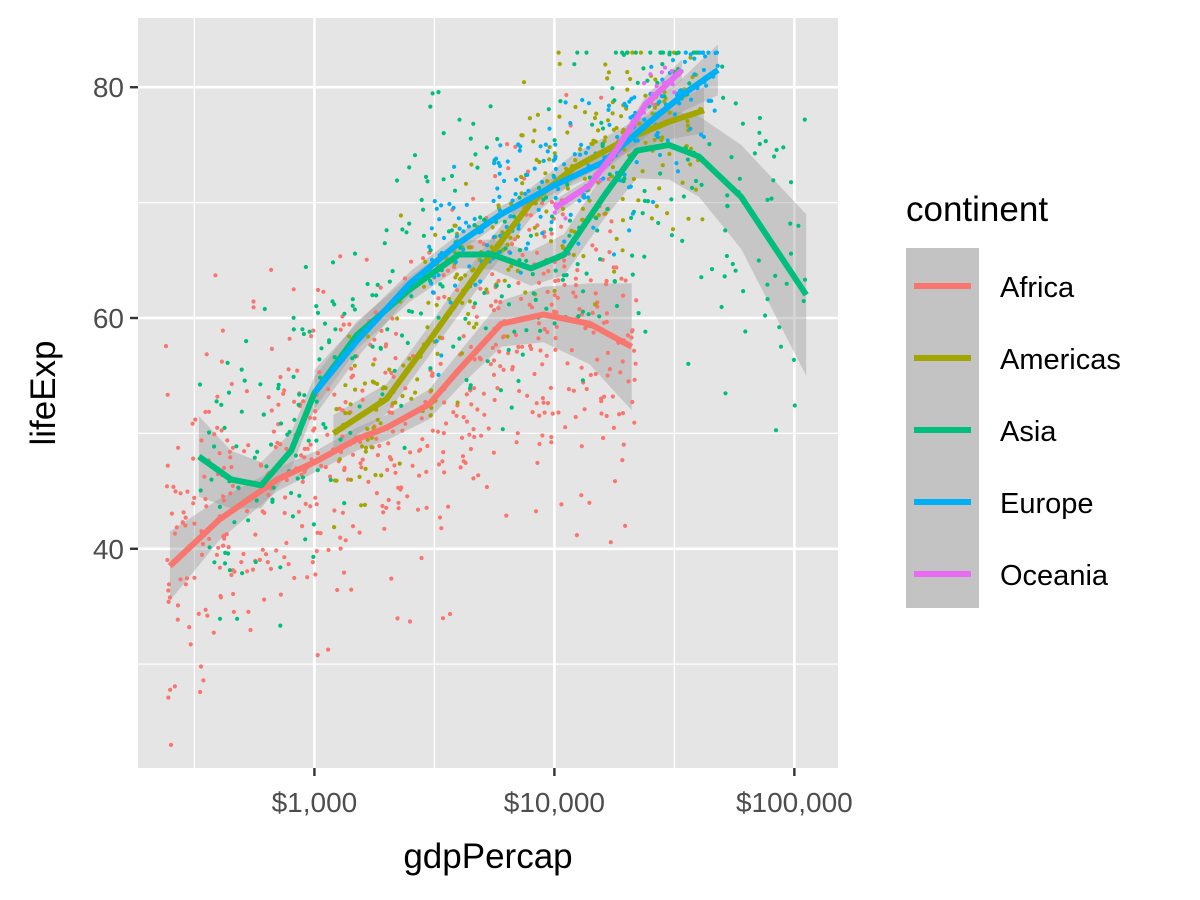  Describe the element at coordinates (1028, 432) in the screenshot. I see `legend-label-asia: Asia` at that location.